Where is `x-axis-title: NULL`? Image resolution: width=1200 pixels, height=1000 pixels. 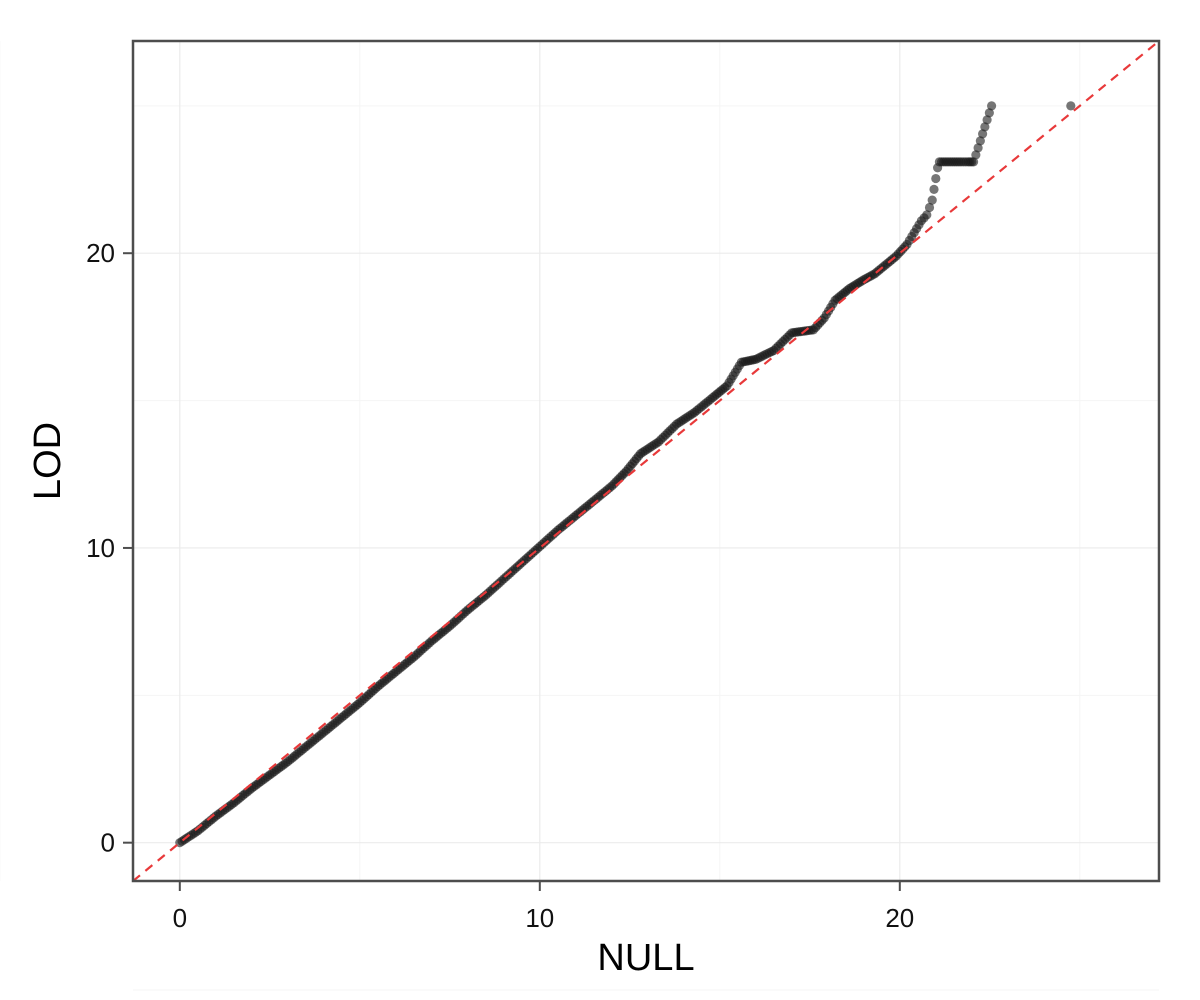
x-axis-title: NULL is located at coordinates (645, 958).